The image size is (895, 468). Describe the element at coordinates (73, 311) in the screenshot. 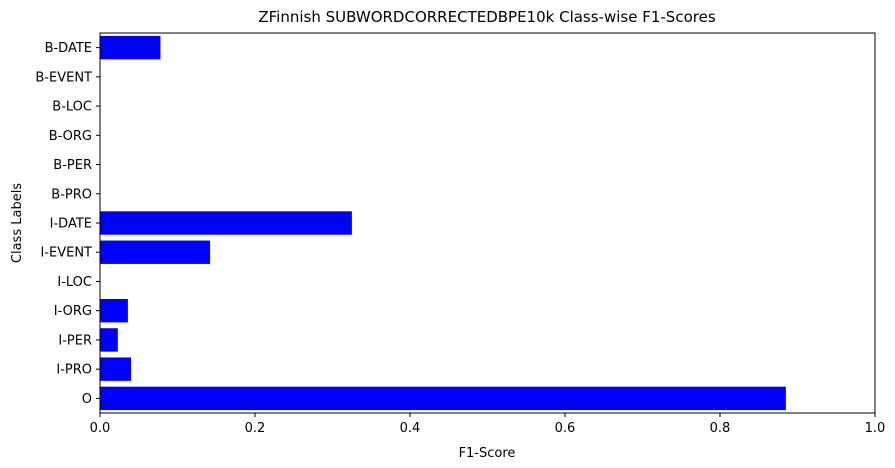

I see `y-tick-label: I-ORG` at that location.